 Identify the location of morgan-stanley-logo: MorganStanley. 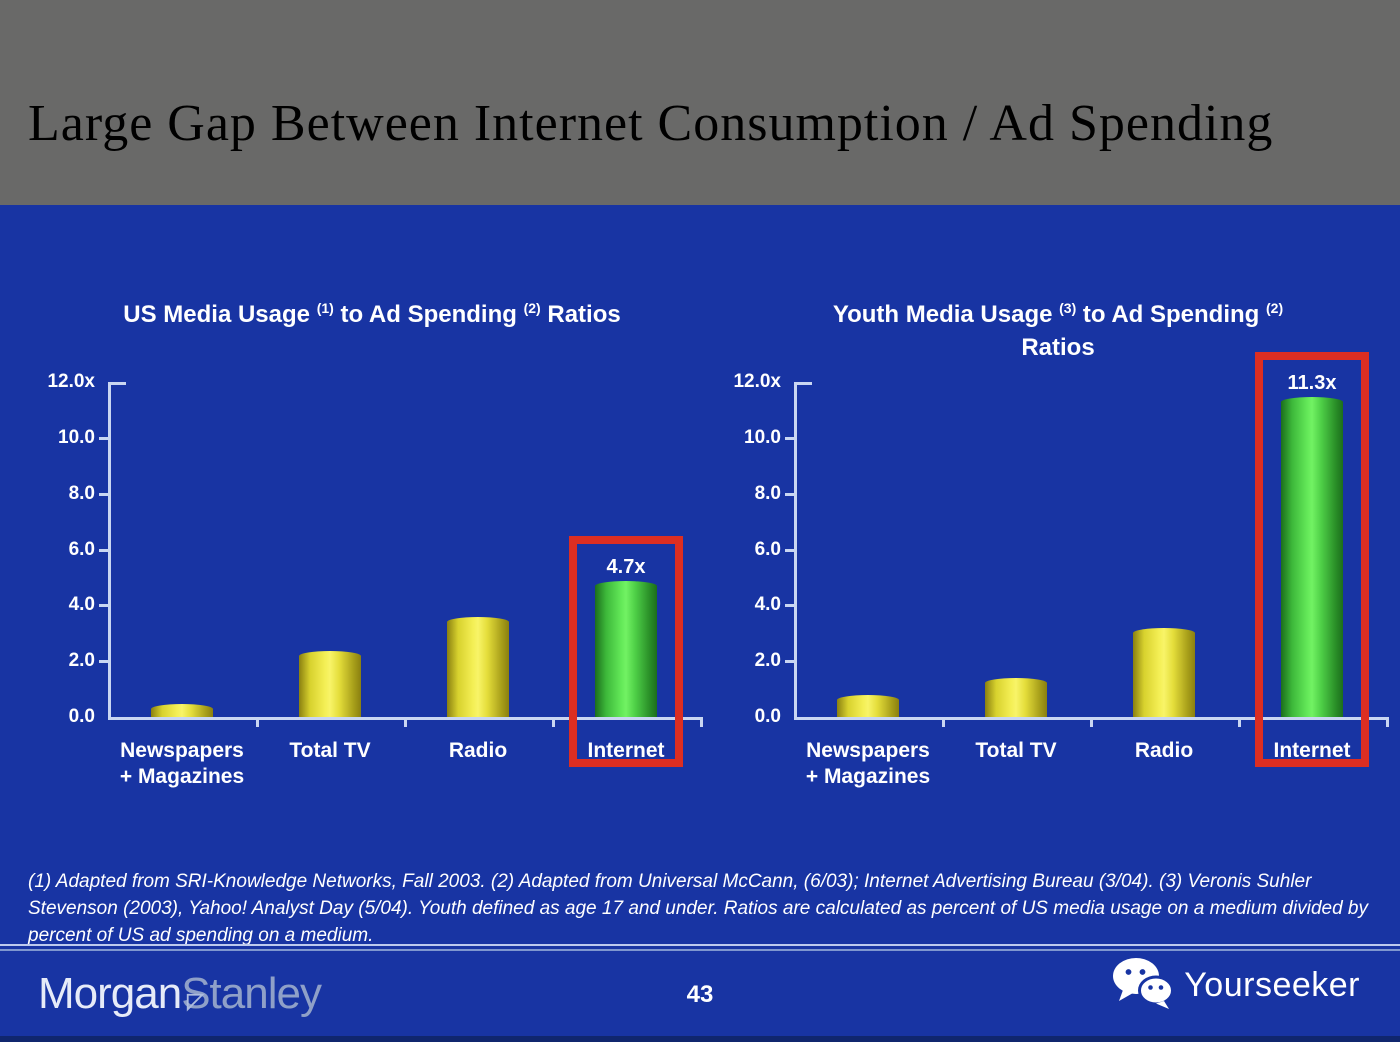
(180, 994).